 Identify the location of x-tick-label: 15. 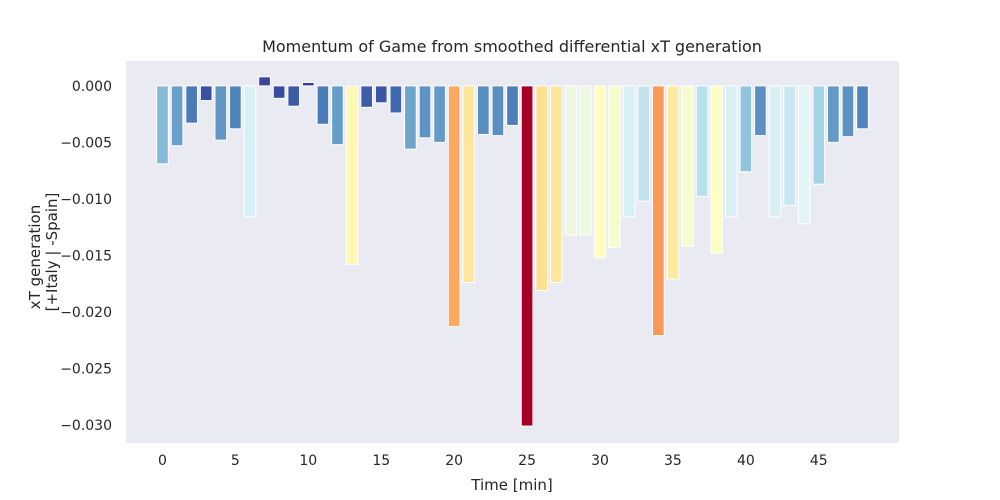
(381, 461).